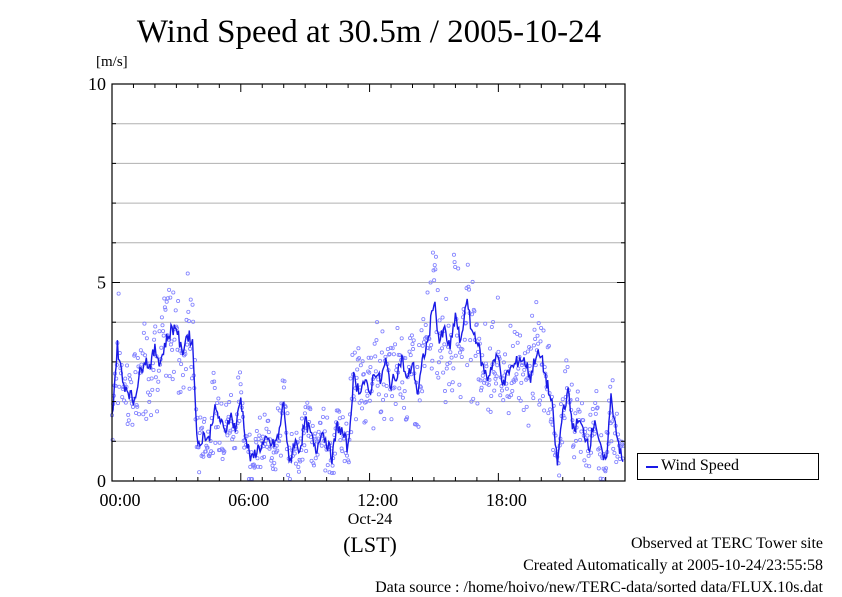  I want to click on x-axis-title: (LST), so click(370, 544).